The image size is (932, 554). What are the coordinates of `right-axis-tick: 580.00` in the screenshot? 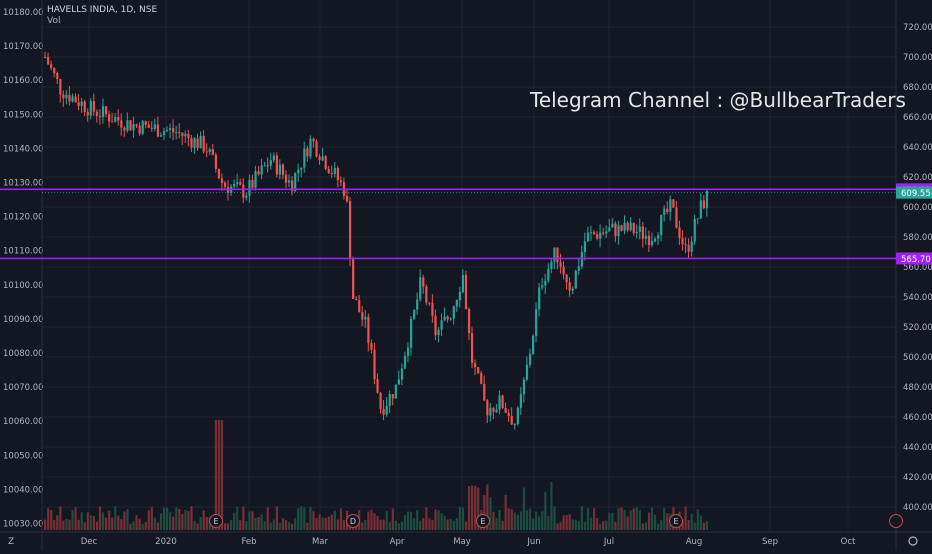 It's located at (917, 238).